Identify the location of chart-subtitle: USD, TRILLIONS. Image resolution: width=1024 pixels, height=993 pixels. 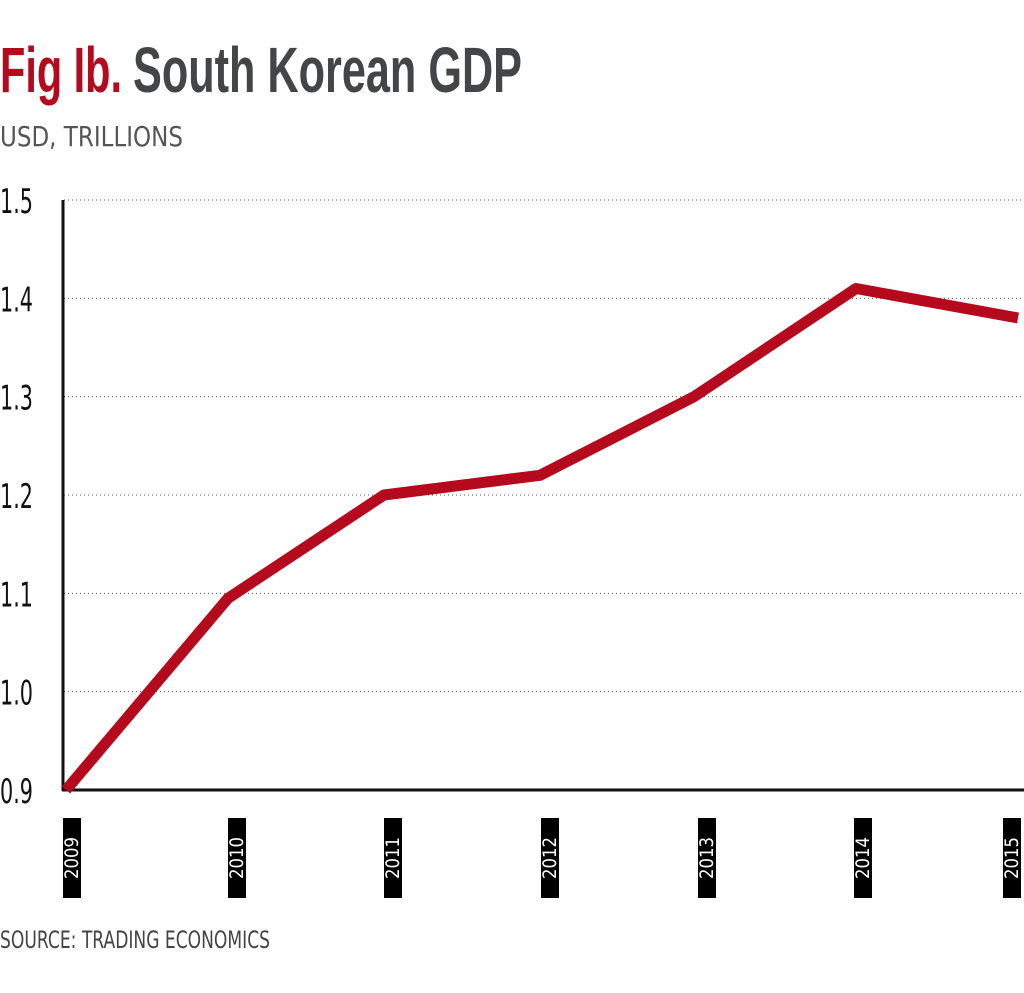
(91, 136).